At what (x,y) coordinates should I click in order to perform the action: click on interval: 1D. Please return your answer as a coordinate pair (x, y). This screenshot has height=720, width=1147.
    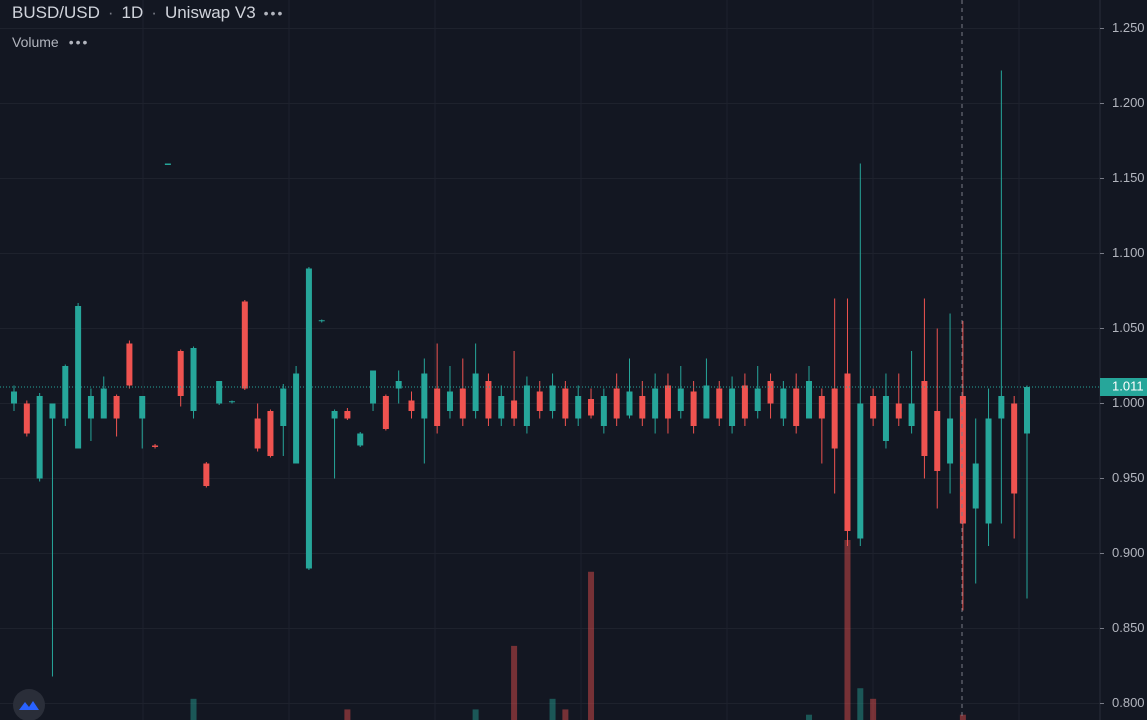
    Looking at the image, I should click on (132, 12).